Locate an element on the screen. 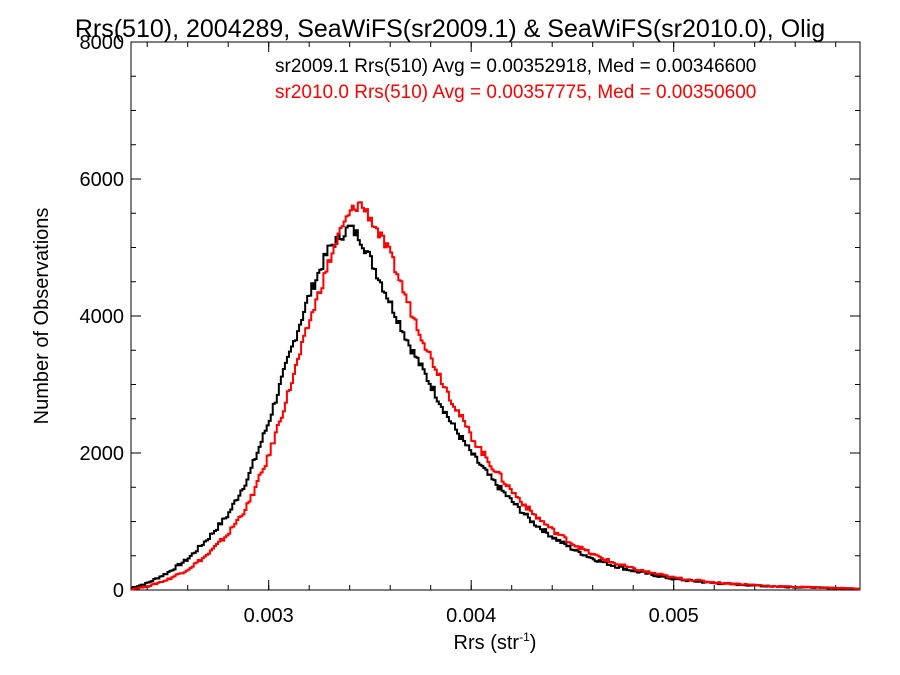 Image resolution: width=900 pixels, height=675 pixels. x-axis-label-superscript: -1 is located at coordinates (524, 637).